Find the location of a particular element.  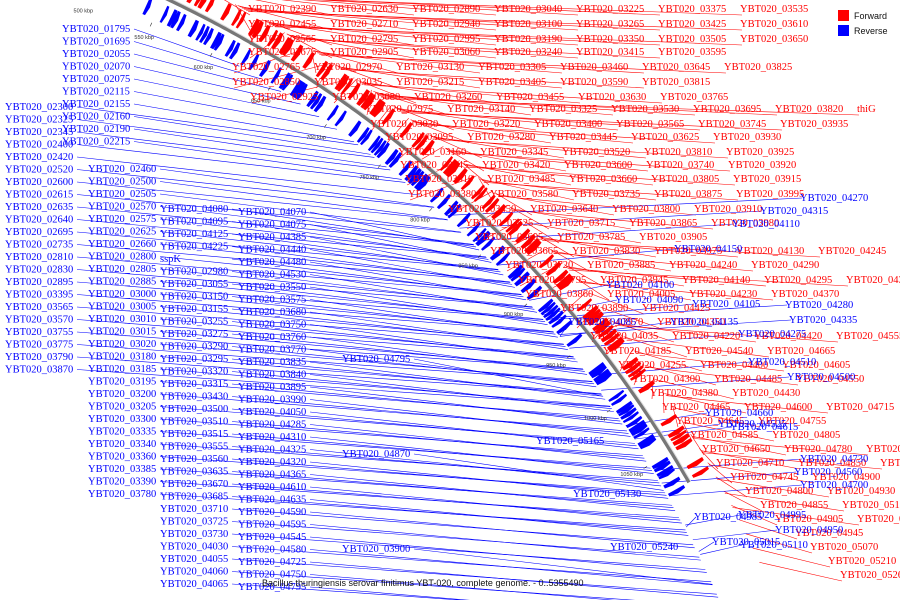

reverse-gene-label: YBT020_03200 is located at coordinates (122, 394).